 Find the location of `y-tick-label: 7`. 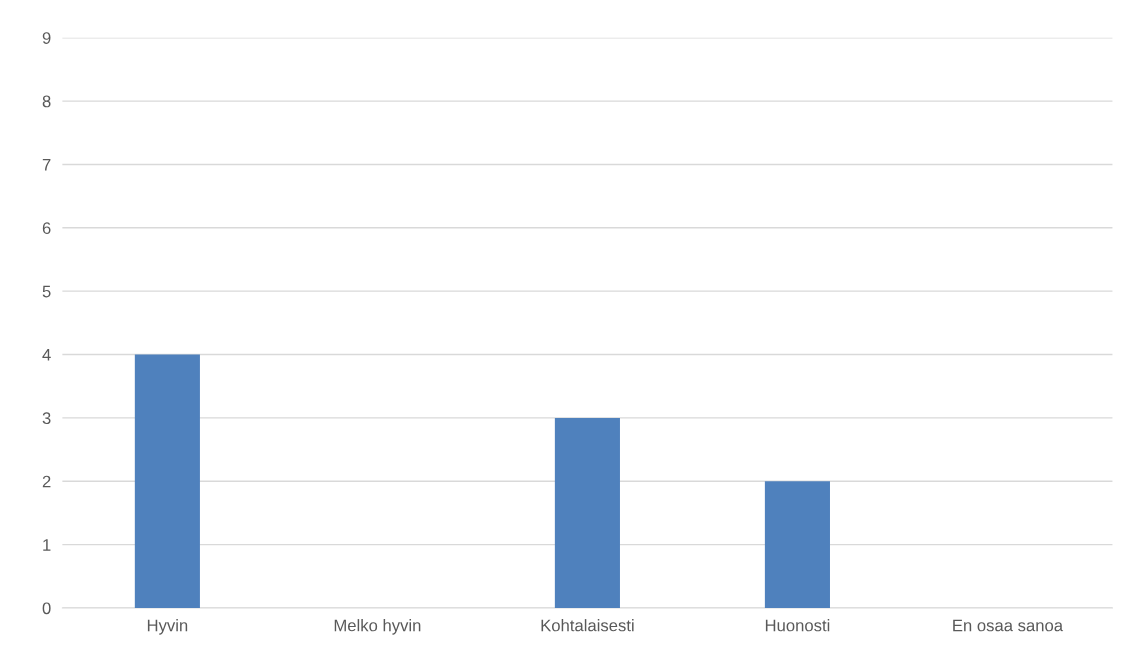

y-tick-label: 7 is located at coordinates (46, 165).